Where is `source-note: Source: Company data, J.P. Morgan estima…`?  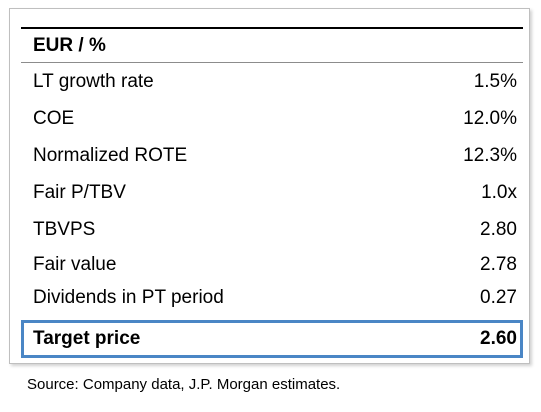
source-note: Source: Company data, J.P. Morgan estima… is located at coordinates (184, 384).